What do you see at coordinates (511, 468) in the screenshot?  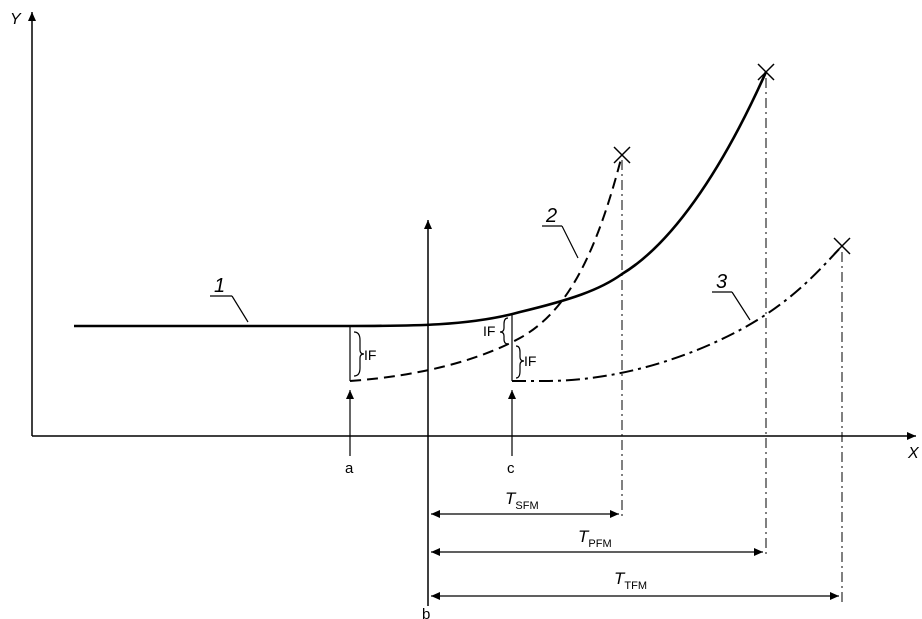 I see `event-c-label: c` at bounding box center [511, 468].